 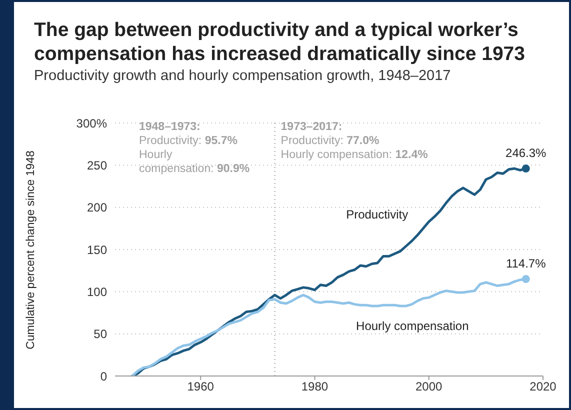 I want to click on x-tick-label: 2020, so click(x=543, y=387).